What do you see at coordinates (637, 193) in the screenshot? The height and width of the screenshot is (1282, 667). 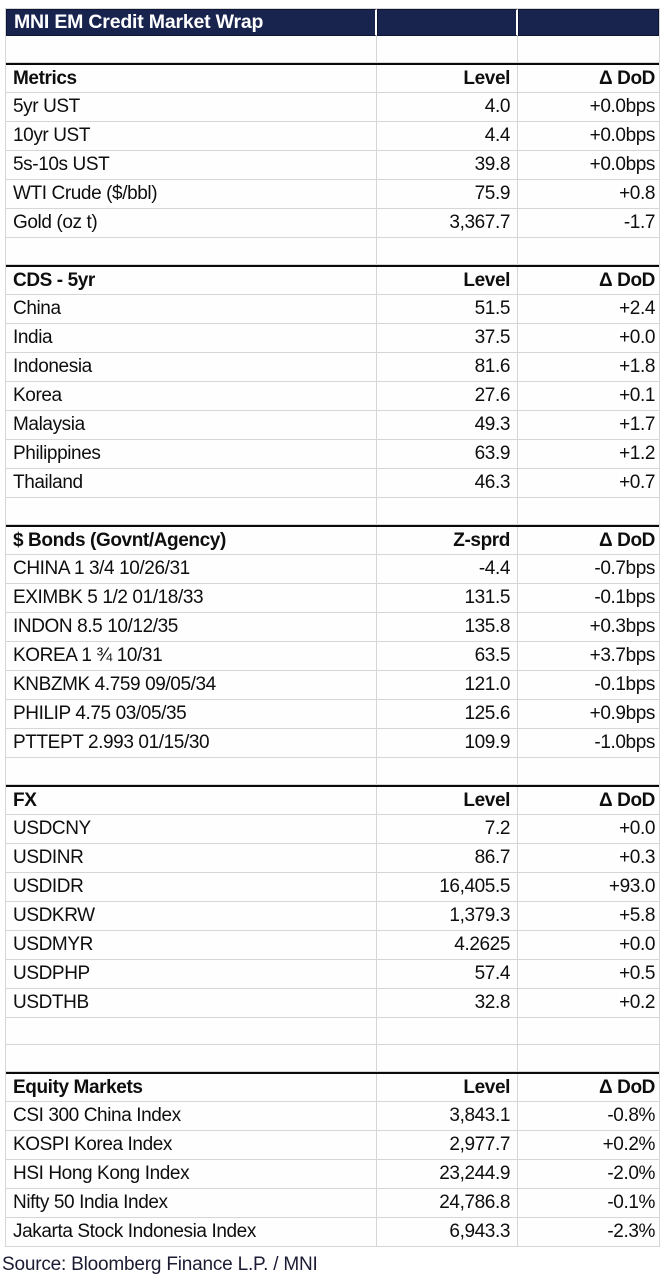 I see `row-change: +0.8` at bounding box center [637, 193].